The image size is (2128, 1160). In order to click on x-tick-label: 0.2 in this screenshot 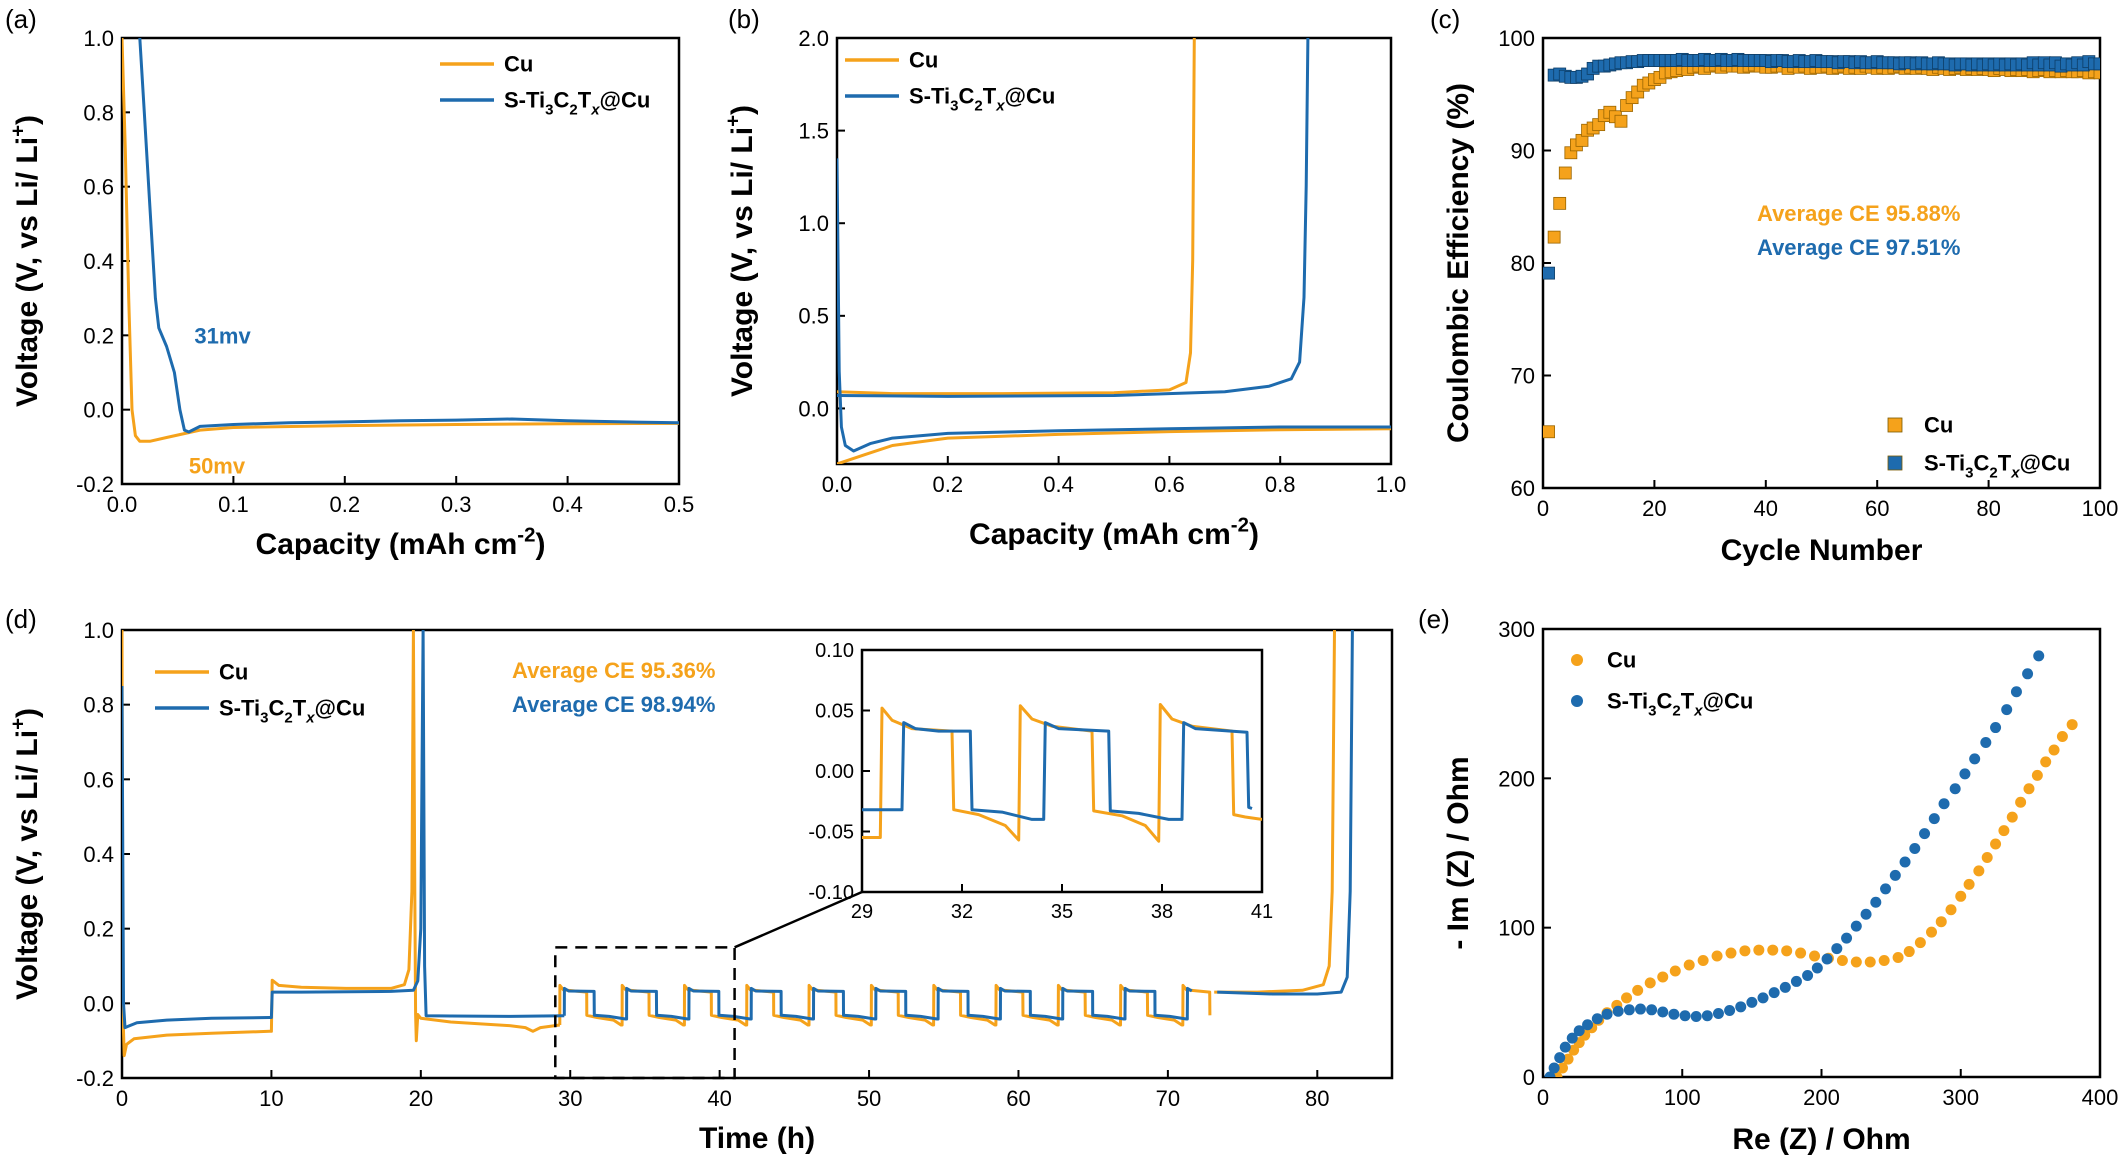, I will do `click(345, 504)`.